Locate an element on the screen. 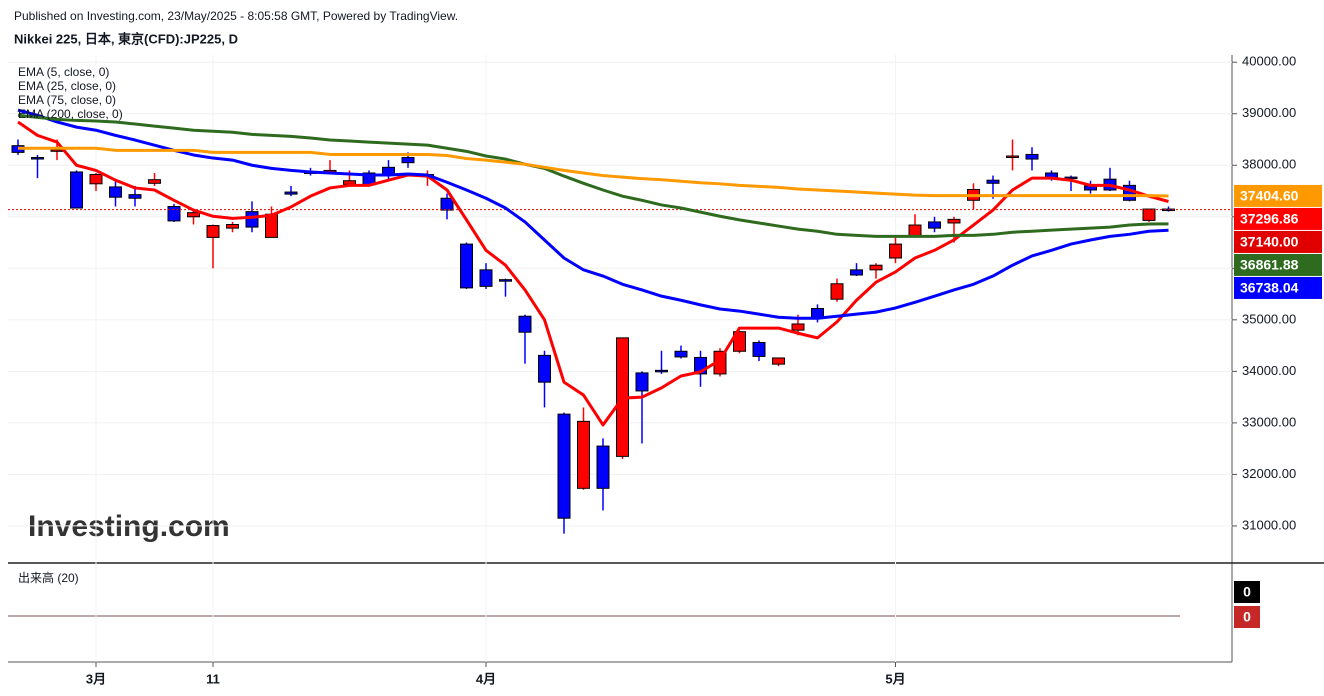 The width and height of the screenshot is (1324, 696). y-tick-label: 38000.00 is located at coordinates (1269, 164).